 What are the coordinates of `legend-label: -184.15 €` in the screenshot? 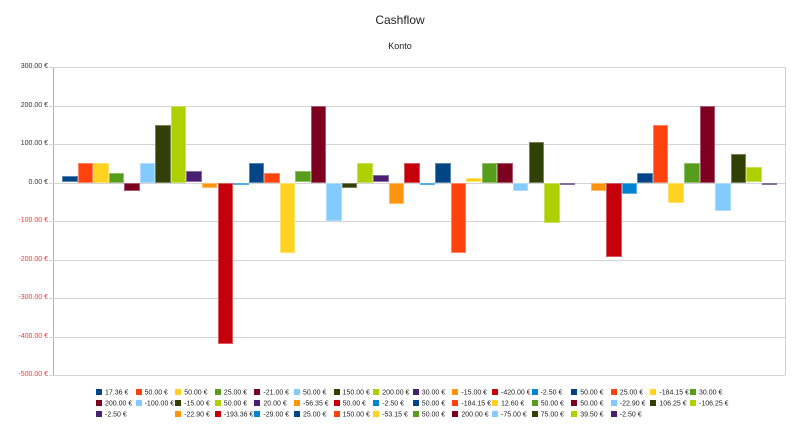 It's located at (674, 393).